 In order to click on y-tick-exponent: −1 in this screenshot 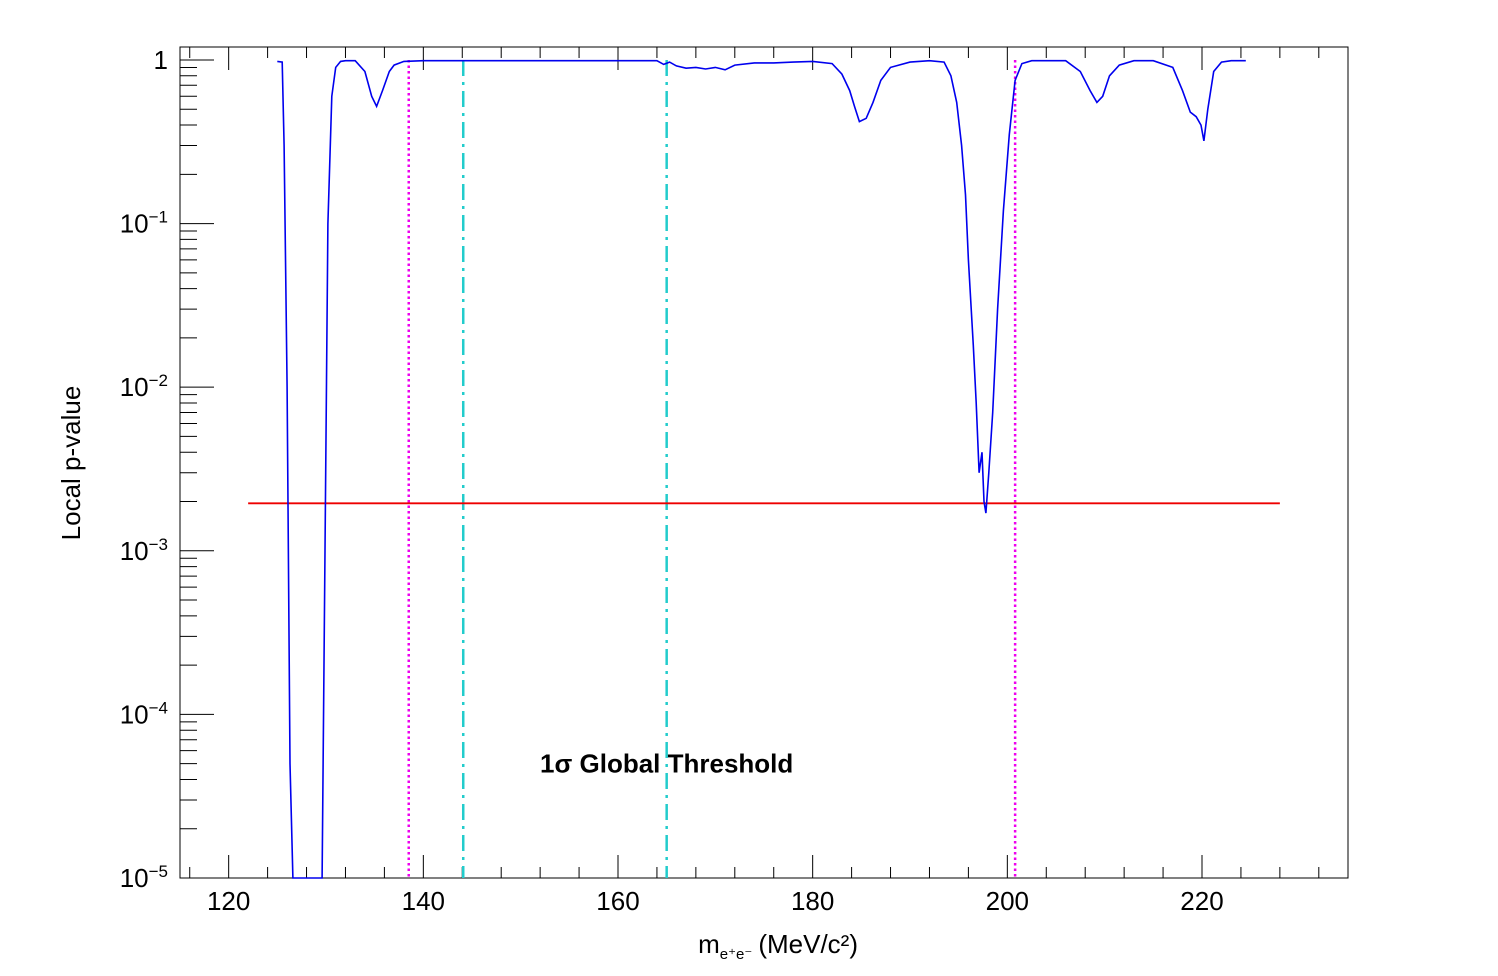, I will do `click(158, 217)`.